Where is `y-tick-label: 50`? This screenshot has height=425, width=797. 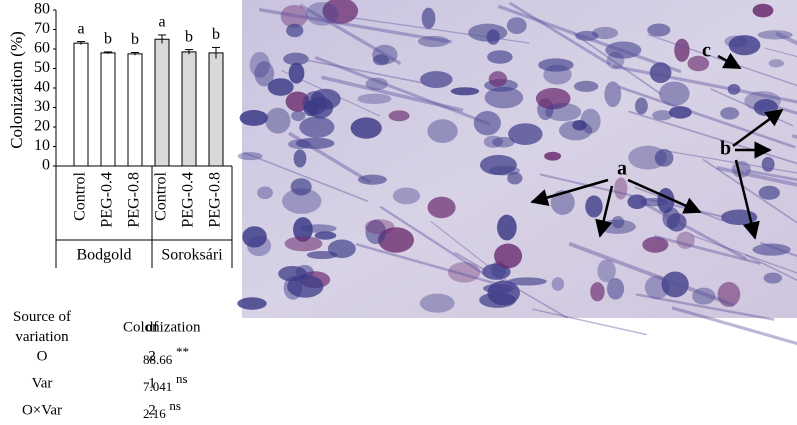 y-tick-label: 50 is located at coordinates (42, 67).